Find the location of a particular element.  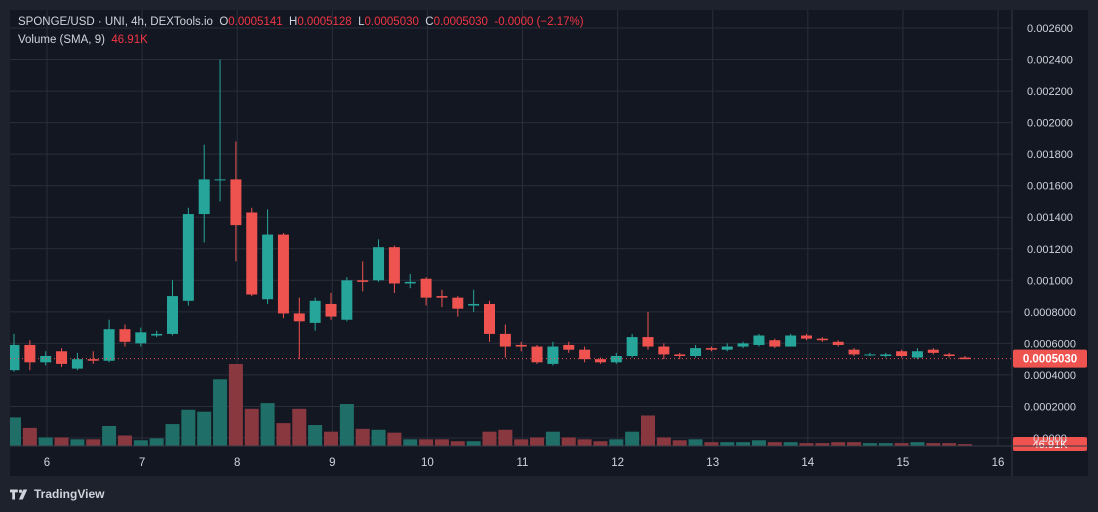

tradingview-logo-icon is located at coordinates (19, 494).